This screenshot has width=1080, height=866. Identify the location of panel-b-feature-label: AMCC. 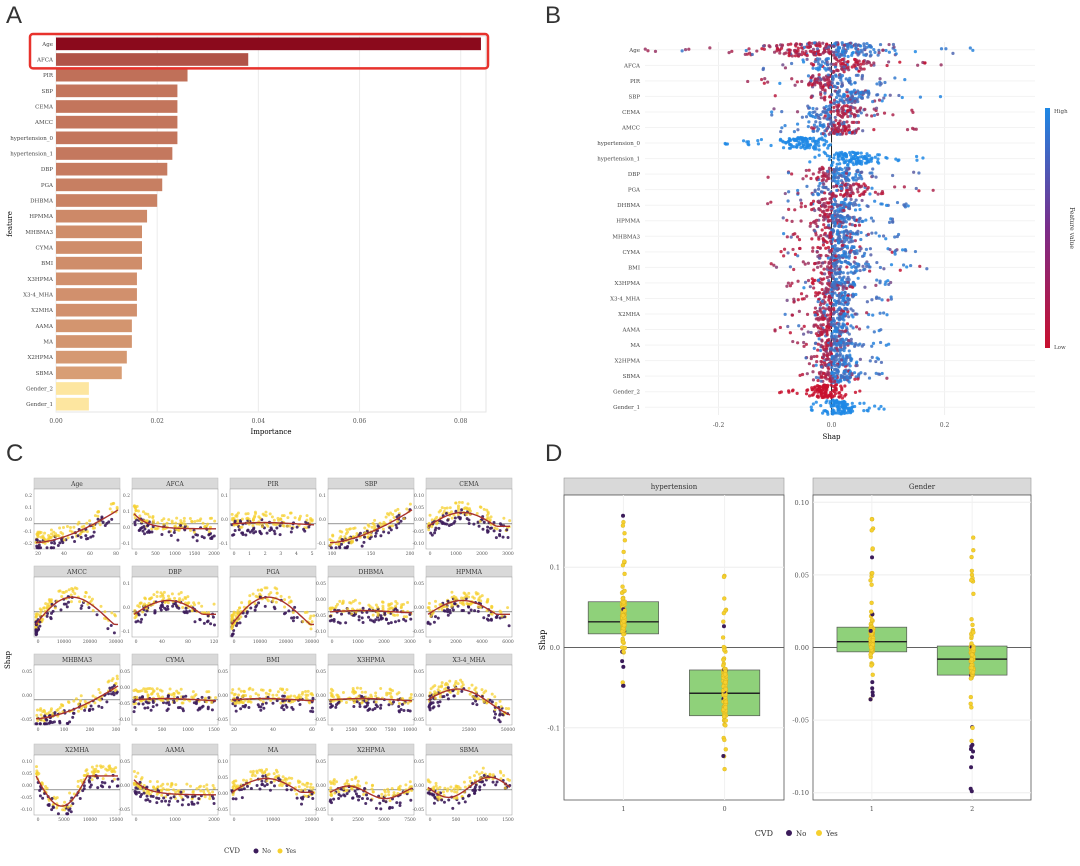
(630, 128).